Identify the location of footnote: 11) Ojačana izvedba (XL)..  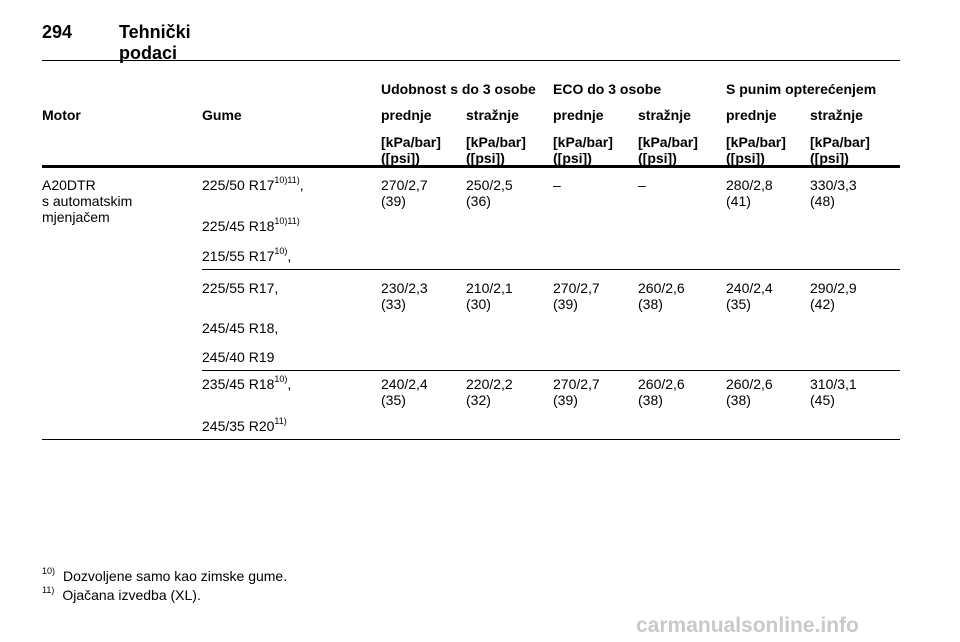
(121, 594).